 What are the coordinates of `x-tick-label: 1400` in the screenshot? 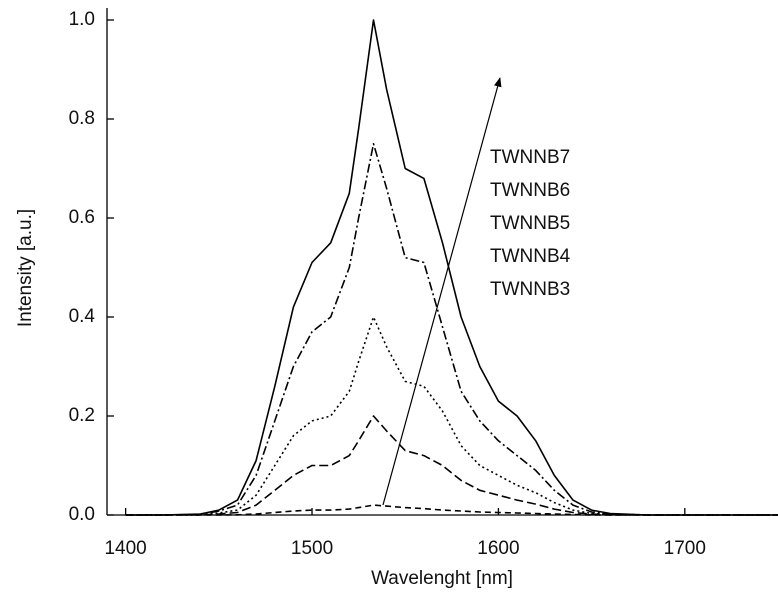 It's located at (125, 548).